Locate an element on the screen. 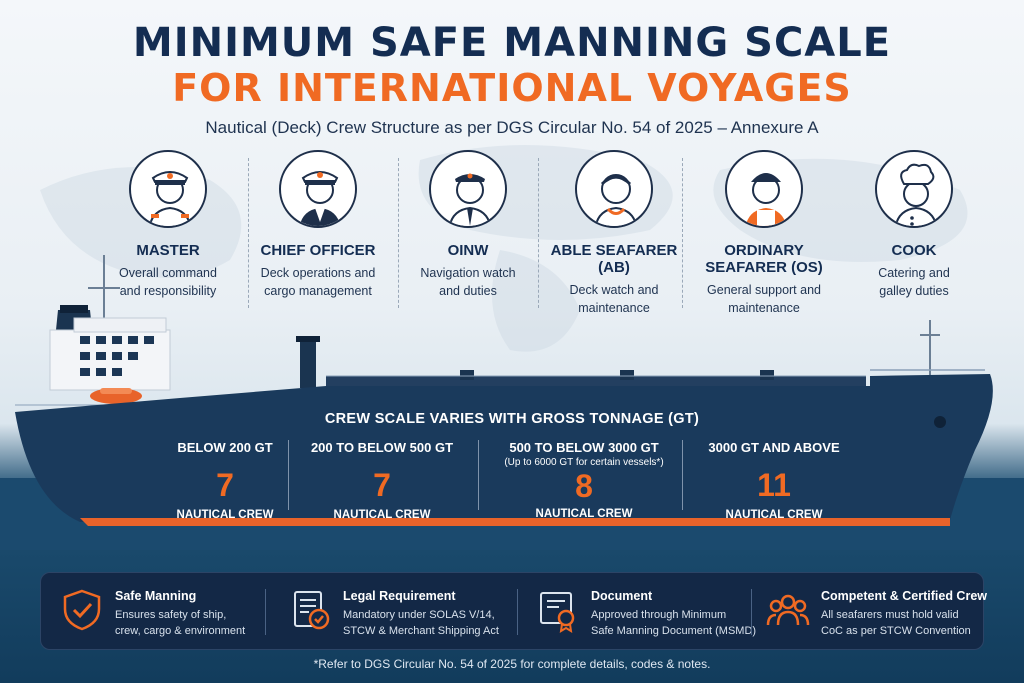 Image resolution: width=1024 pixels, height=683 pixels. role-desc-line-2: galley duties is located at coordinates (914, 291).